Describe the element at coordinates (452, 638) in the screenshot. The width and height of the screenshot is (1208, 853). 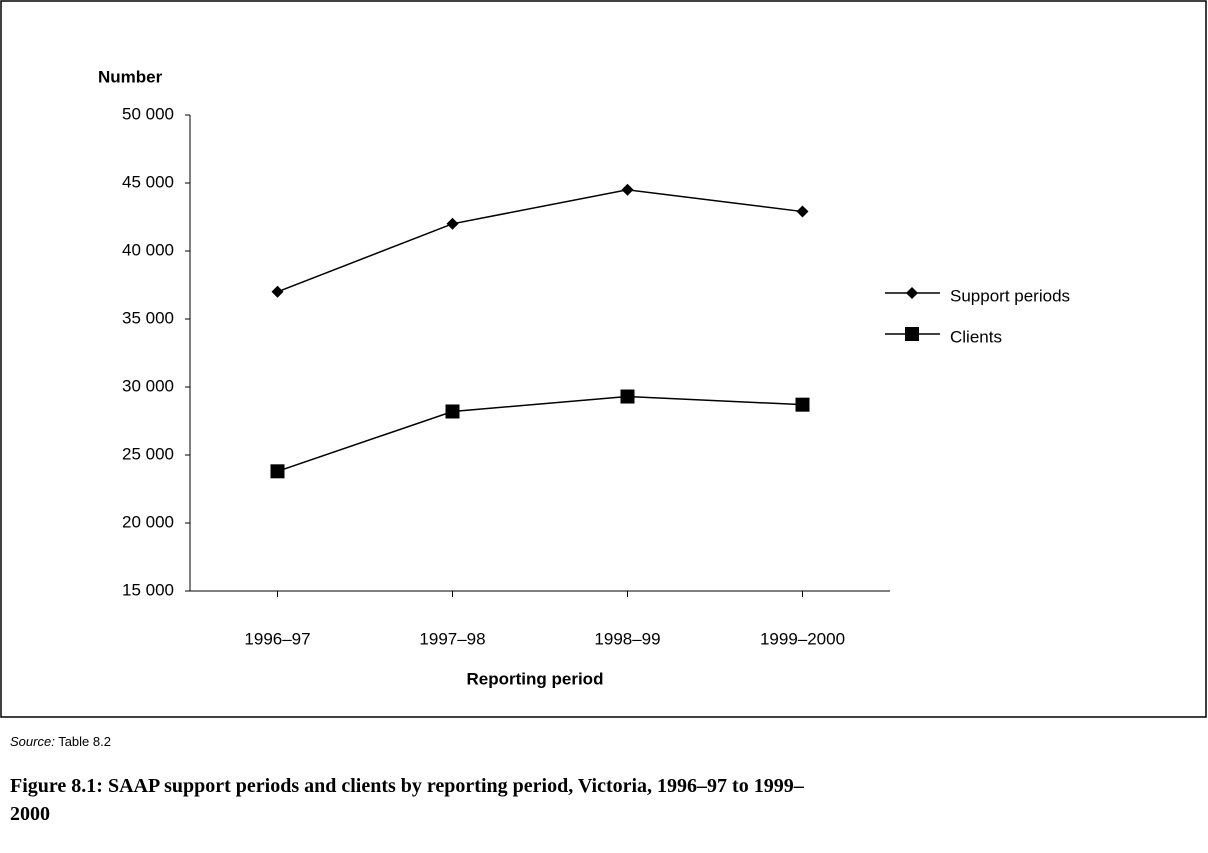
I see `x-tick-label: 1997–98` at that location.